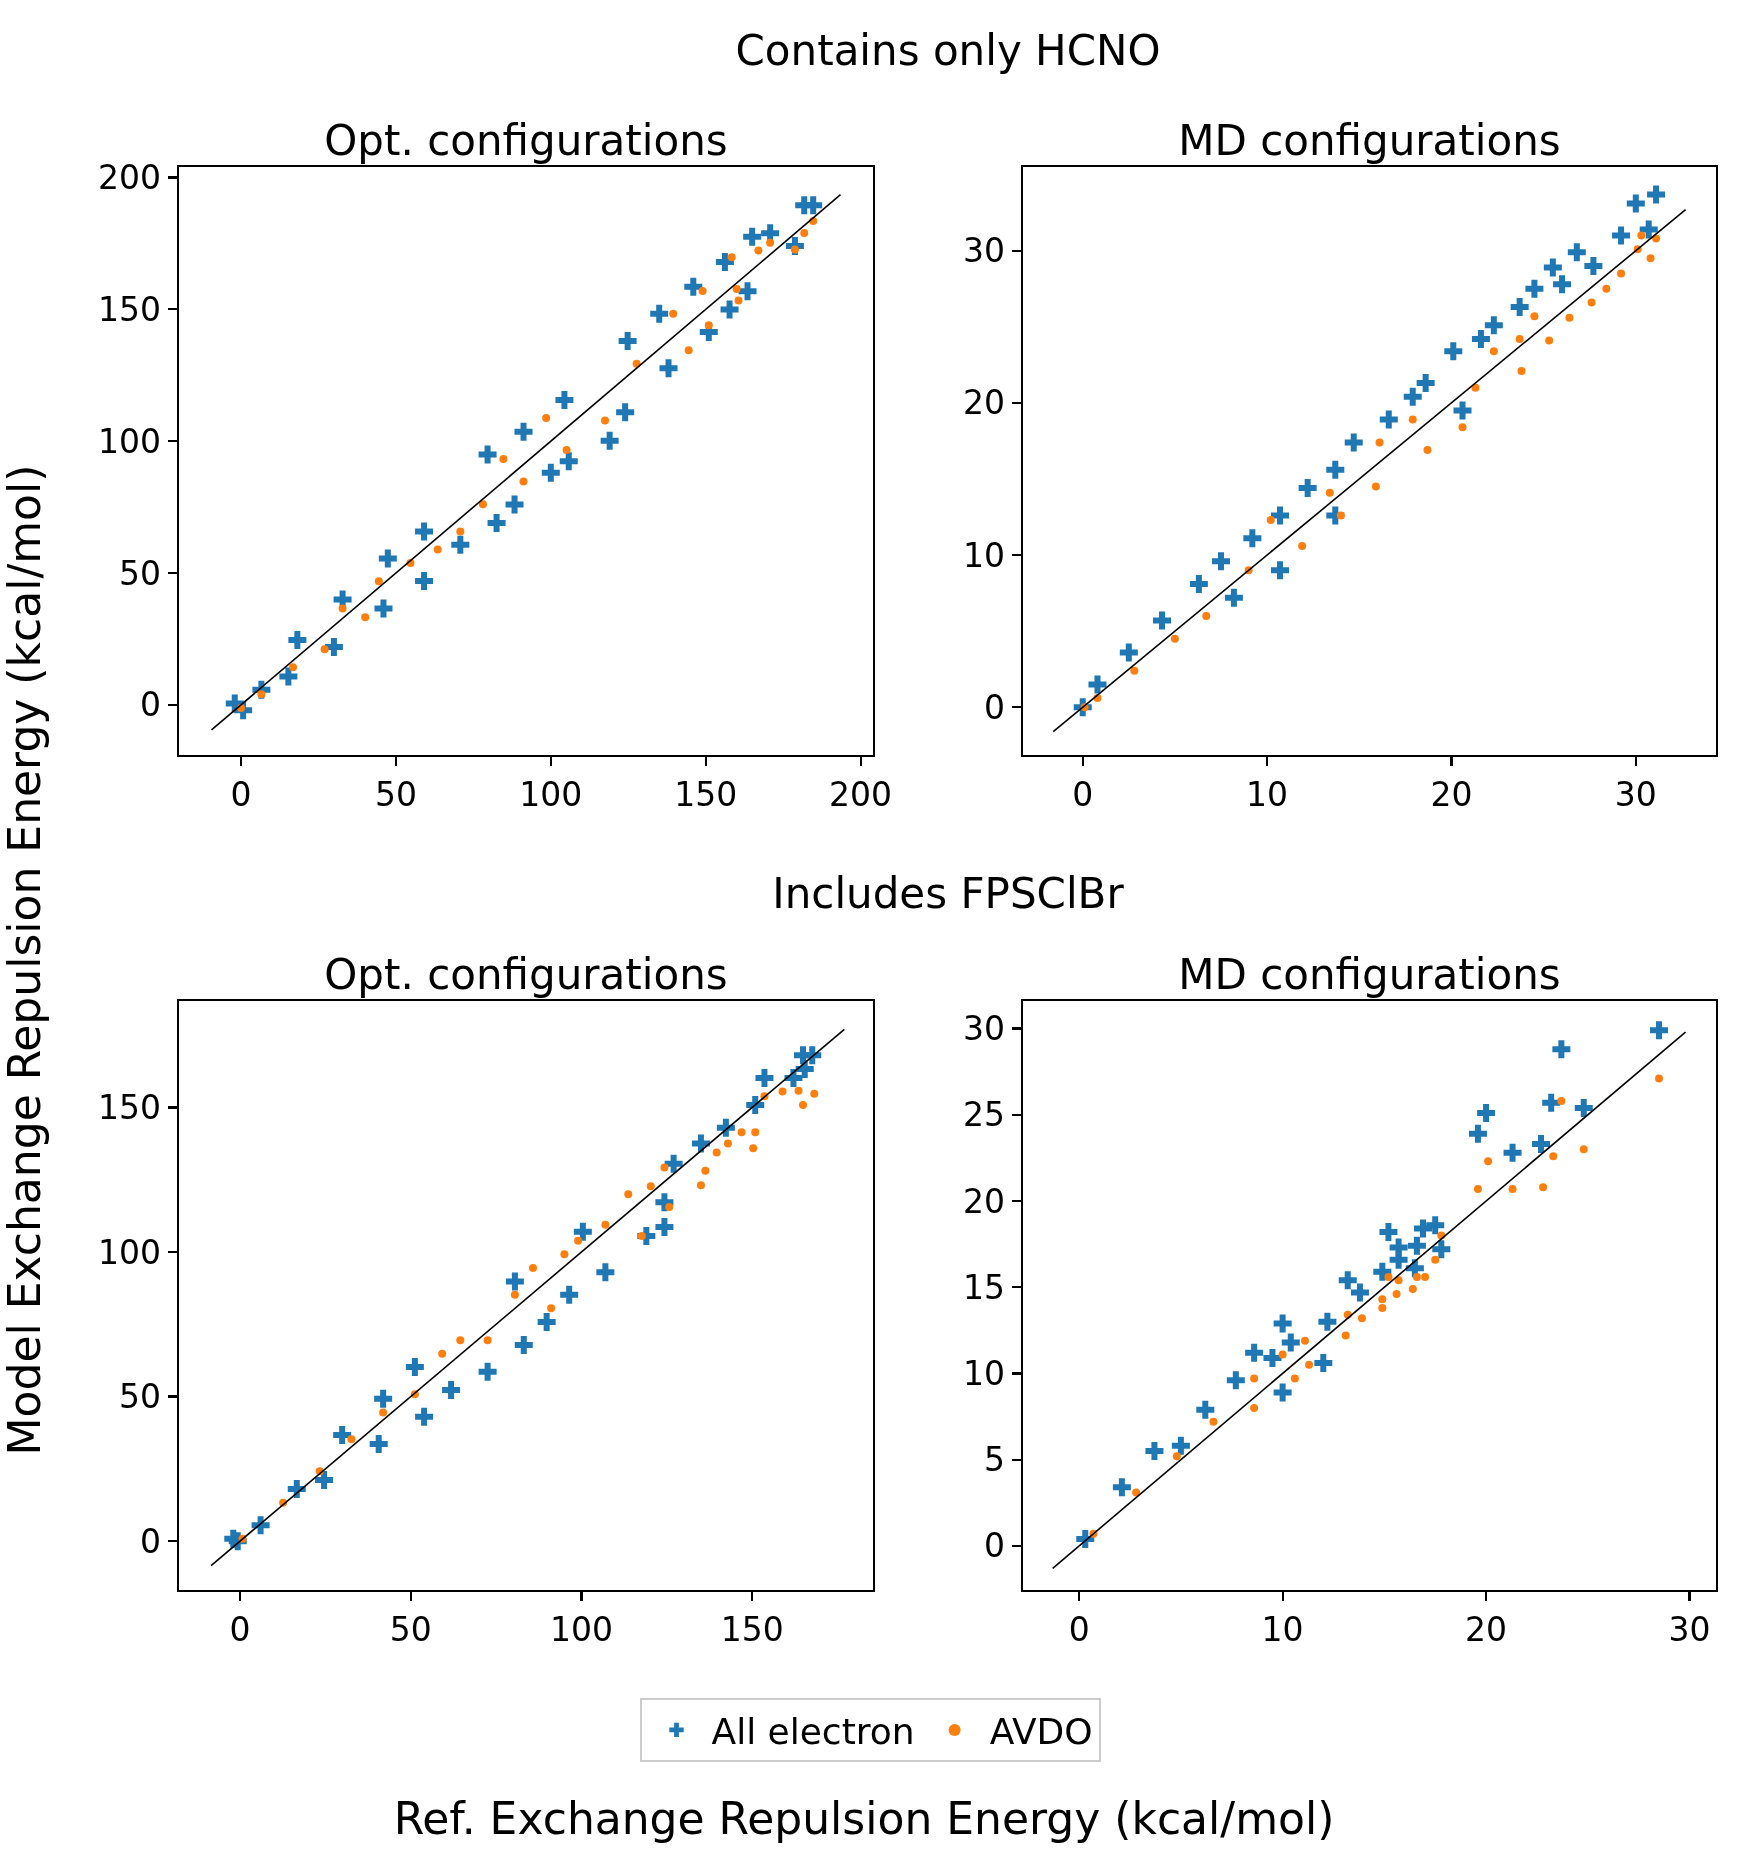 Image resolution: width=1746 pixels, height=1874 pixels. Describe the element at coordinates (984, 1115) in the screenshot. I see `y-tick-label: 25` at that location.